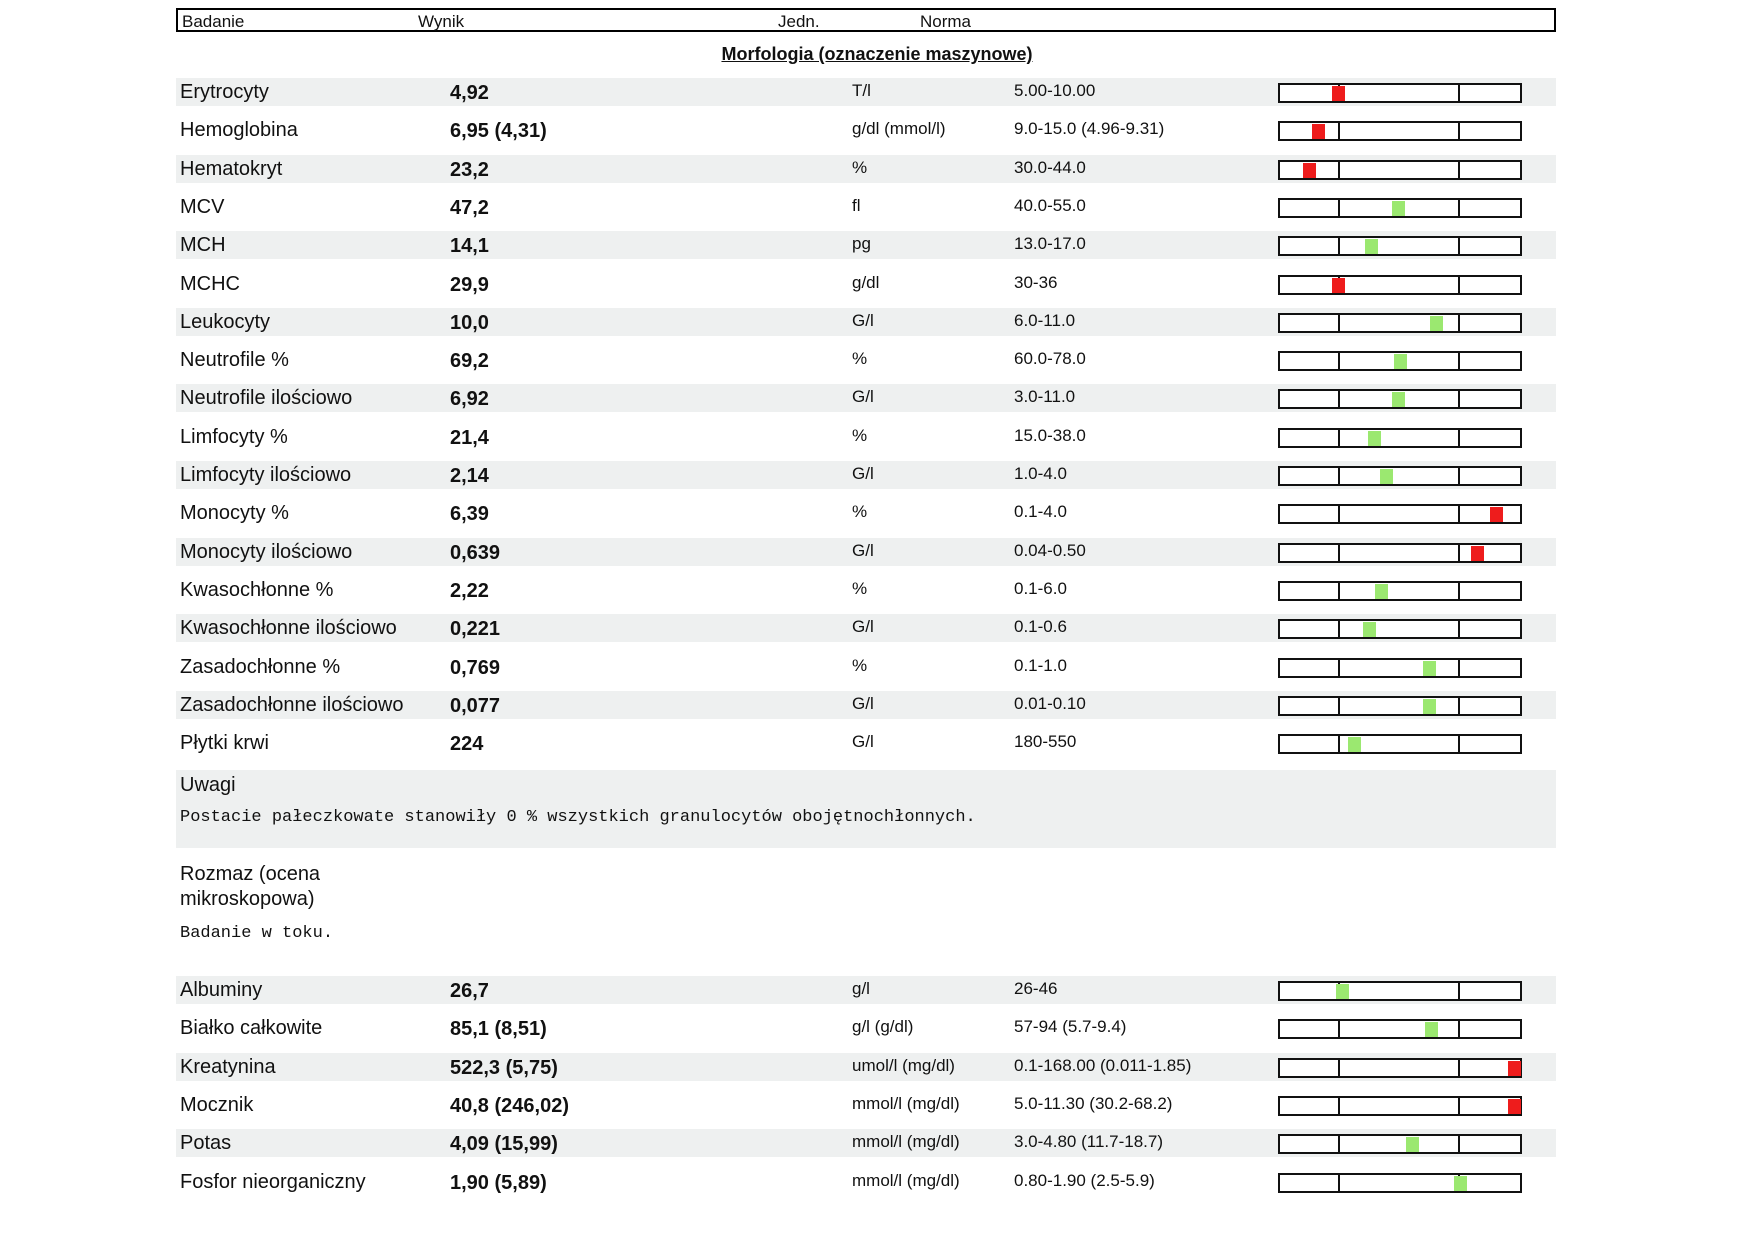  Describe the element at coordinates (1088, 1142) in the screenshot. I see `test-norm: 3.0-4.80 (11.7-18.7)` at that location.